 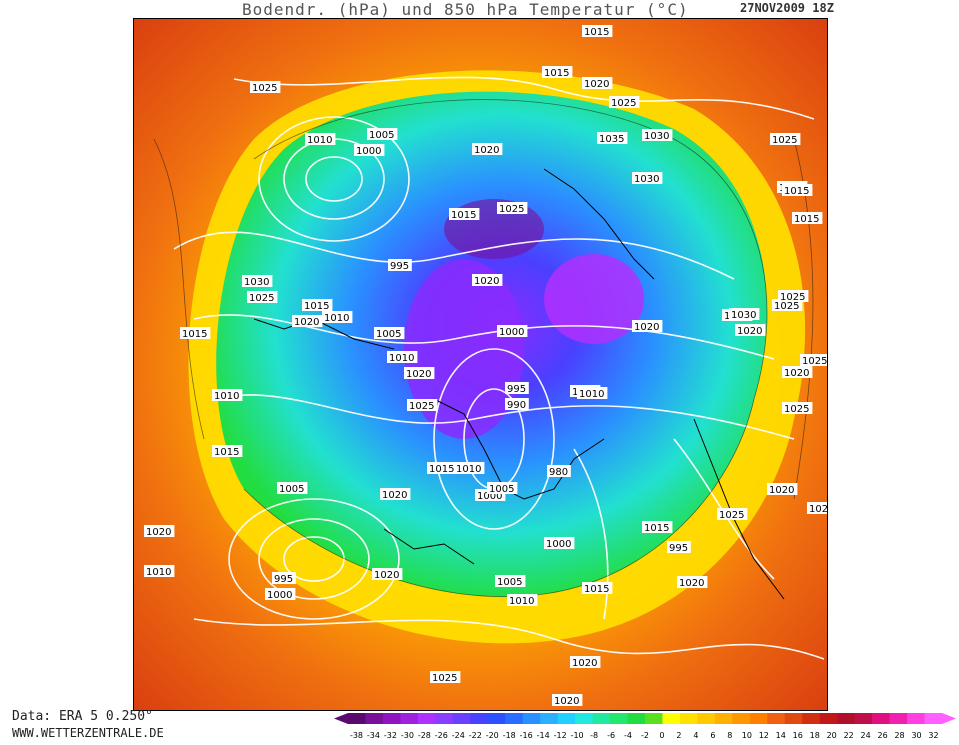 What do you see at coordinates (424, 735) in the screenshot?
I see `legend-tick-label: -28` at bounding box center [424, 735].